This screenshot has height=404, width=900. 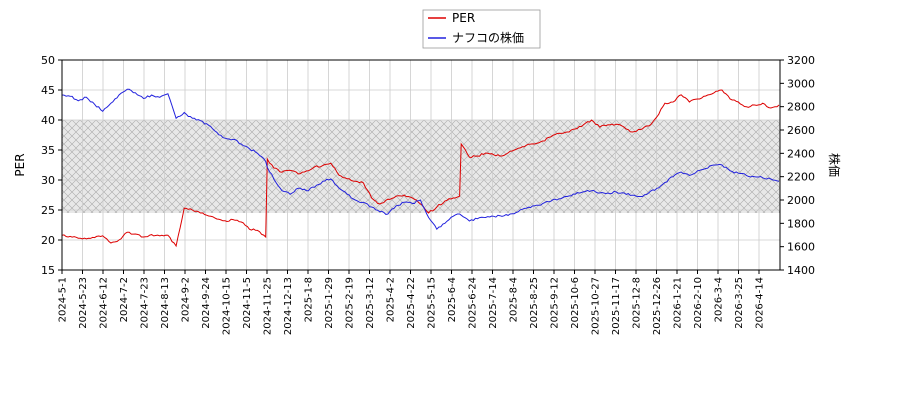 What do you see at coordinates (124, 299) in the screenshot?
I see `x-tick-label: 2024-7-2` at bounding box center [124, 299].